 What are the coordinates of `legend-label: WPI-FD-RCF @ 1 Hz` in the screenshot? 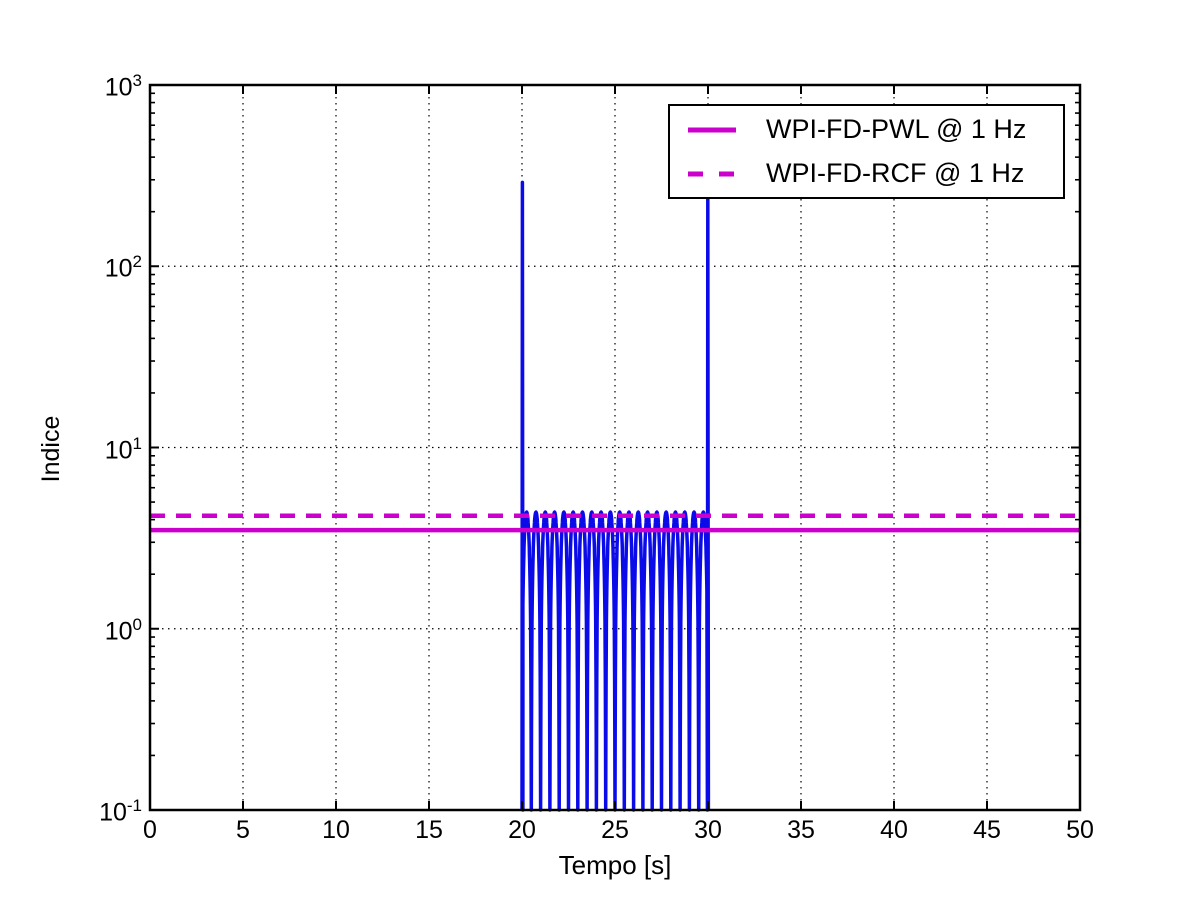 It's located at (895, 173).